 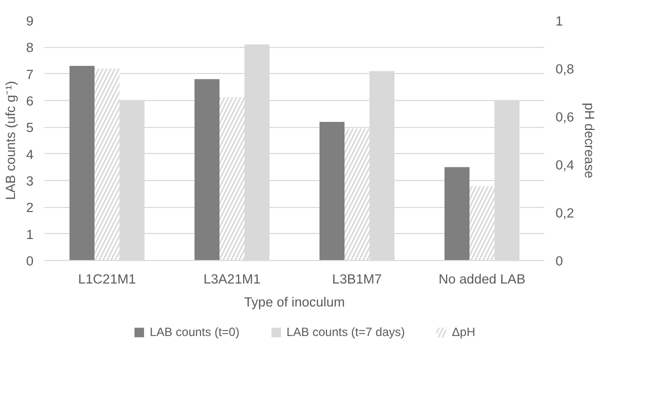 What do you see at coordinates (357, 279) in the screenshot?
I see `x-tick-label: L3B1M7` at bounding box center [357, 279].